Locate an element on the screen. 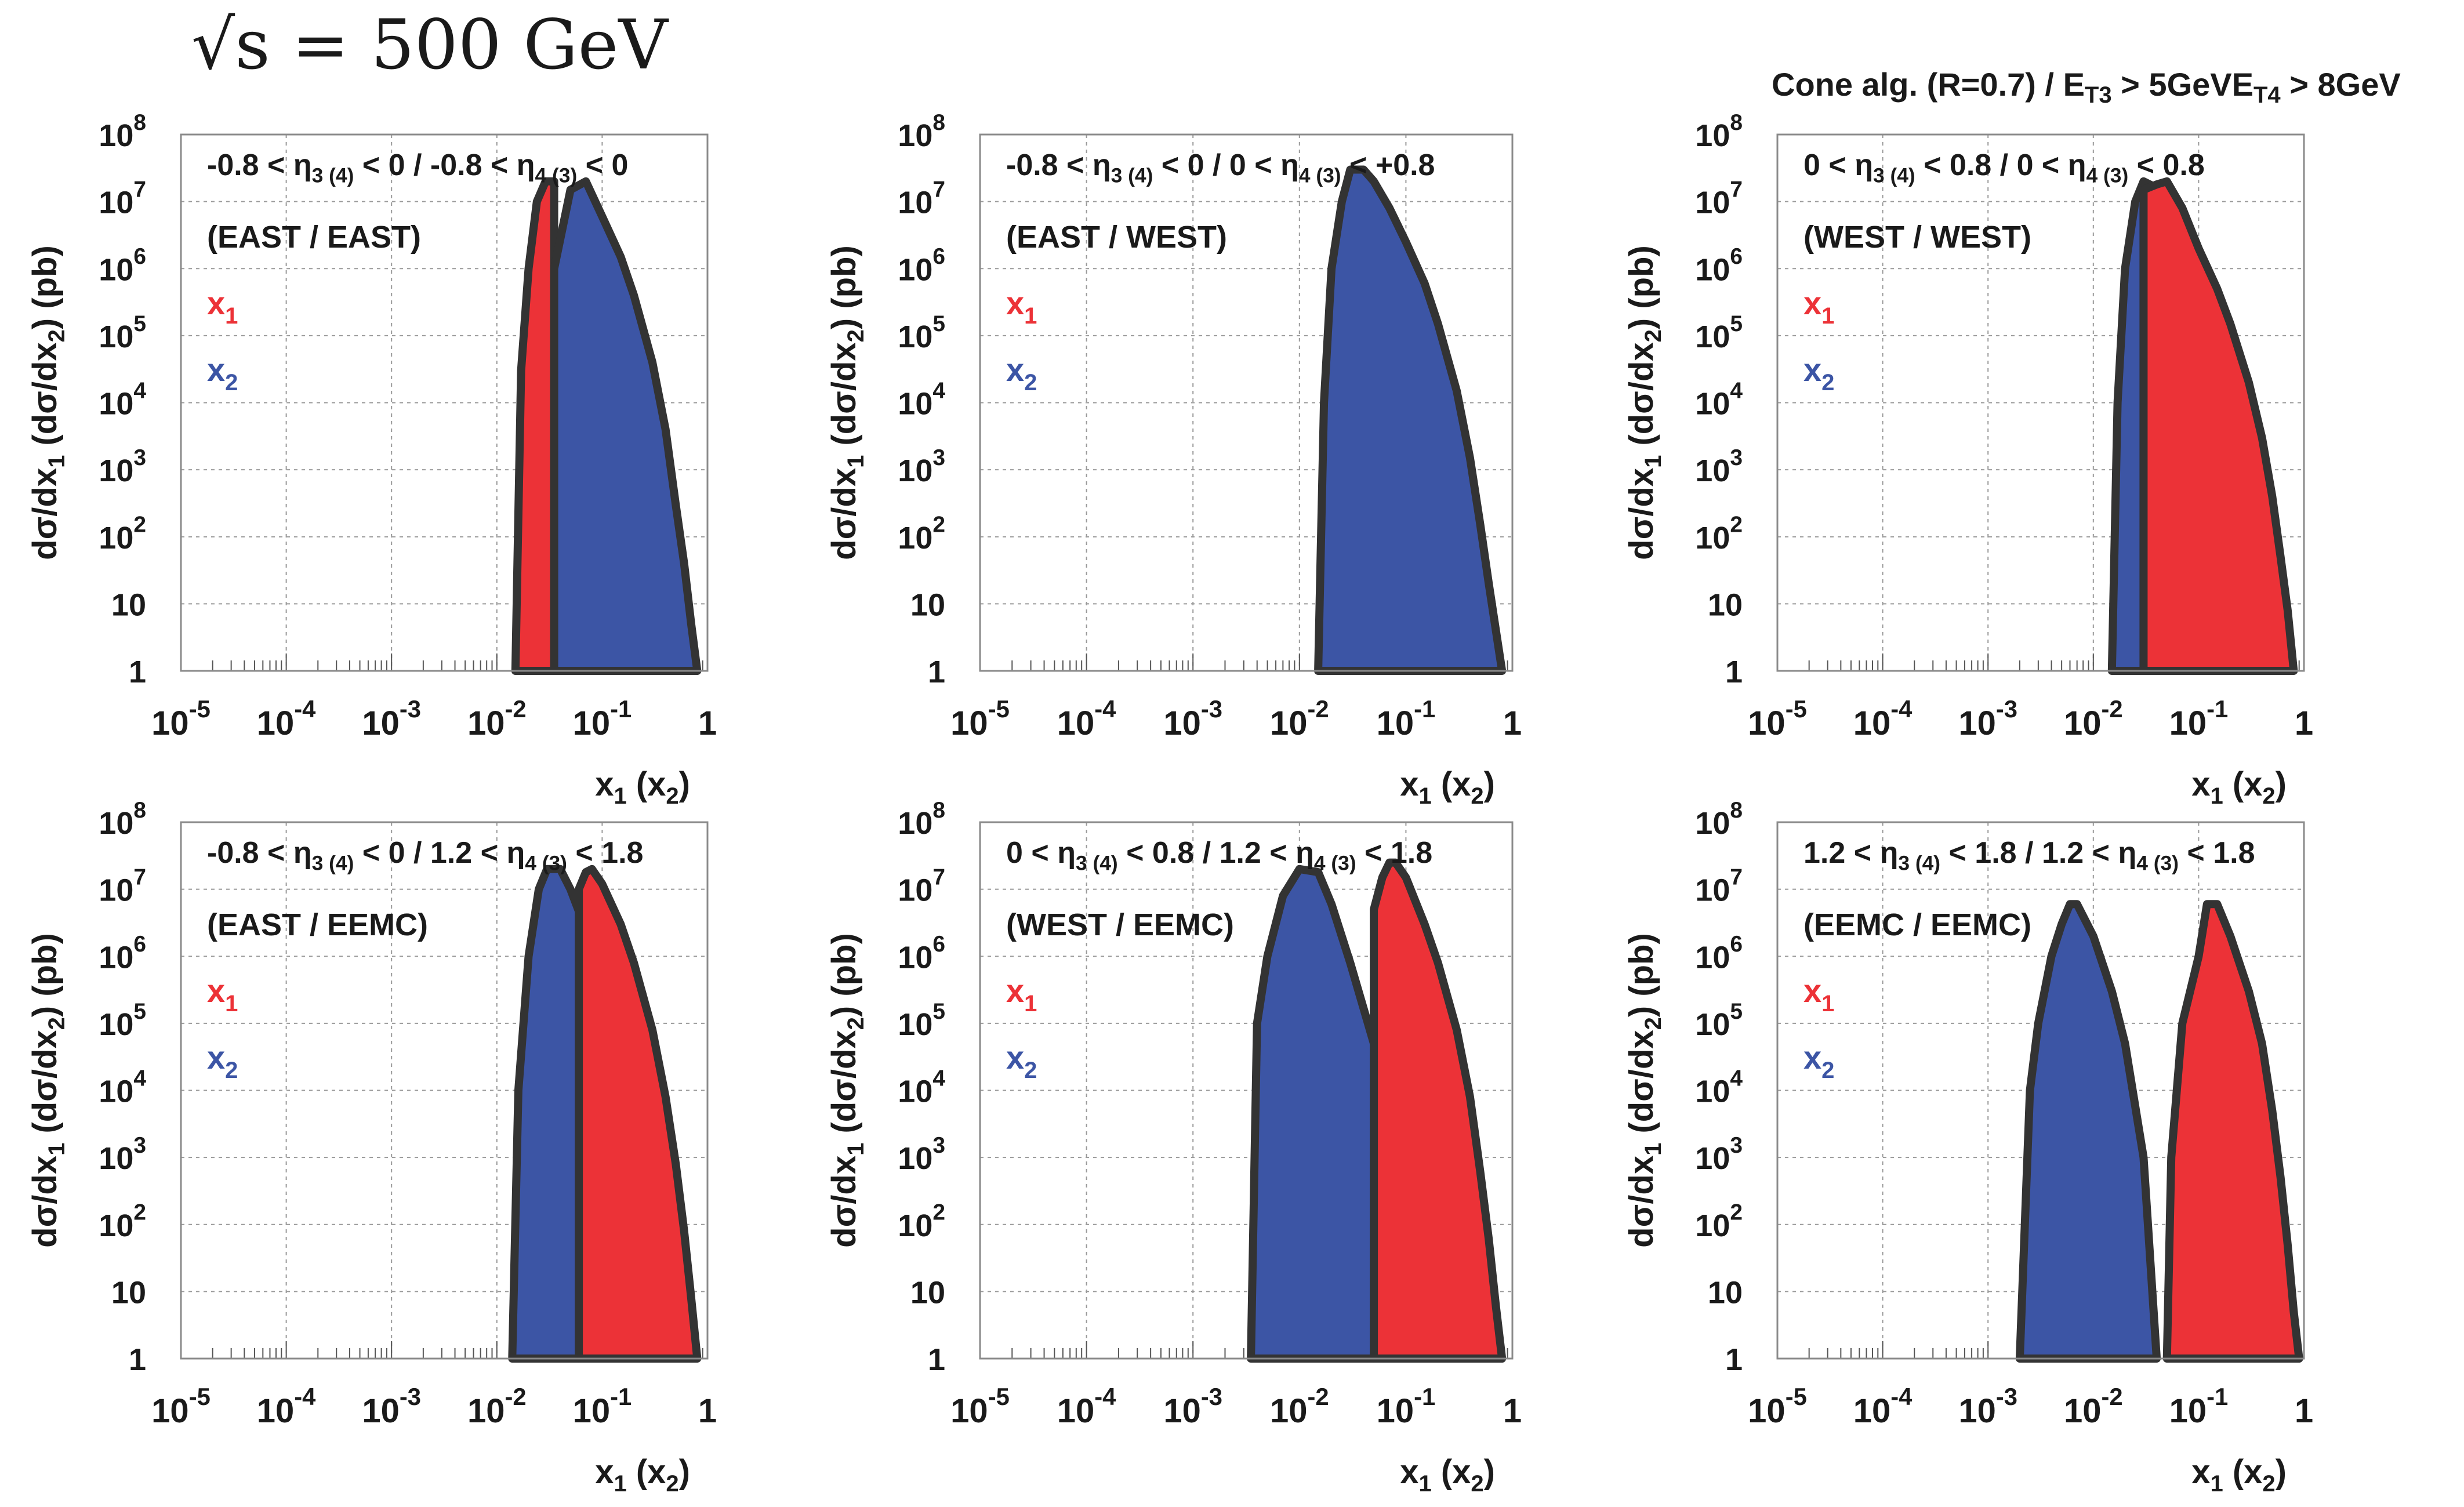  region-label: 0 < η3 (4)​ < 0.8 / 1.2 < η4 (3)​ < 1.8 is located at coordinates (1219, 855).